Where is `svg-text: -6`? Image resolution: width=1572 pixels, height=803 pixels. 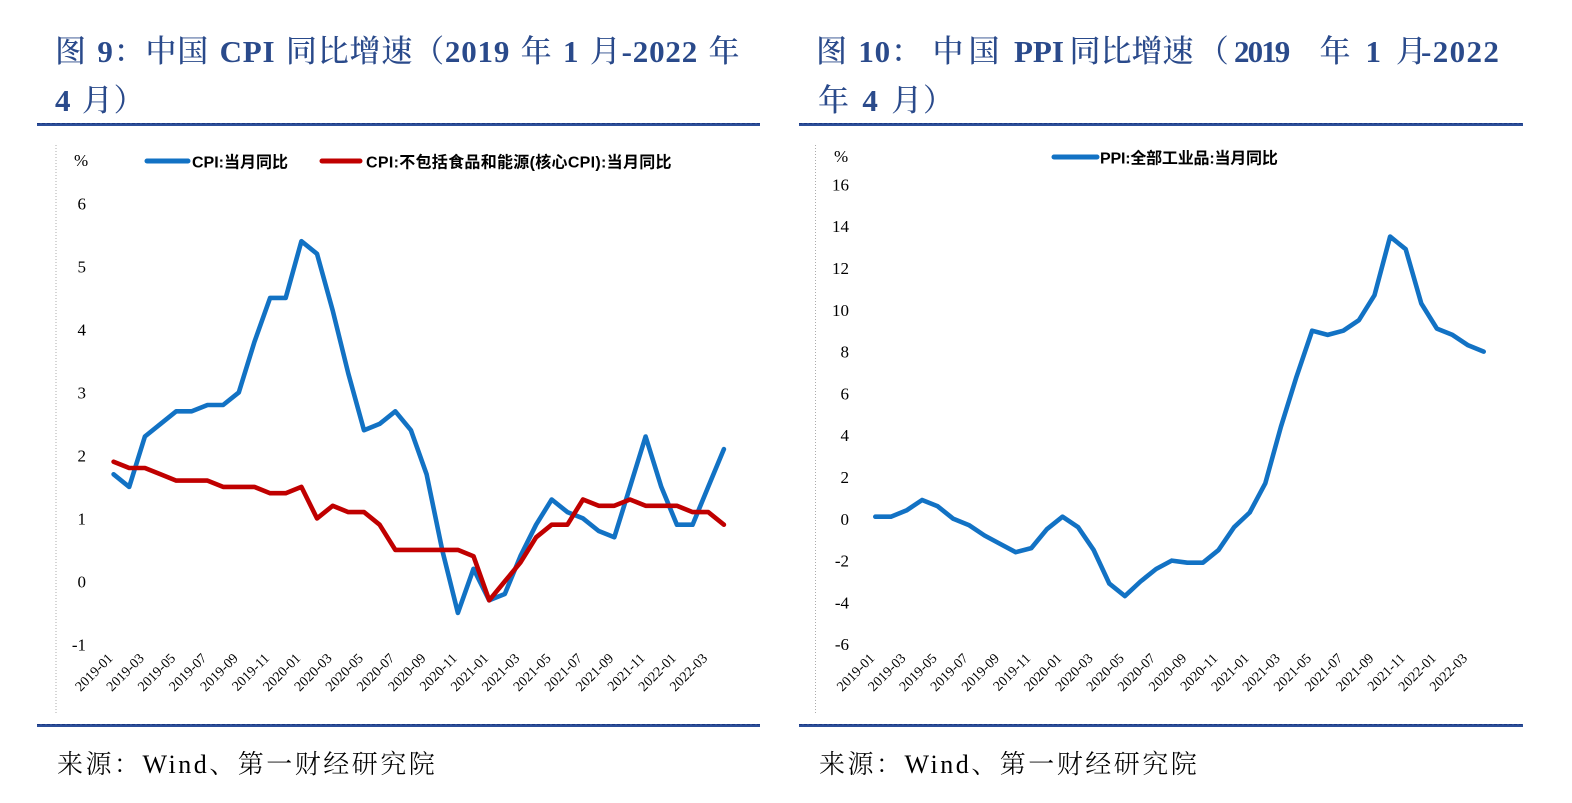 svg-text: -6 is located at coordinates (842, 644).